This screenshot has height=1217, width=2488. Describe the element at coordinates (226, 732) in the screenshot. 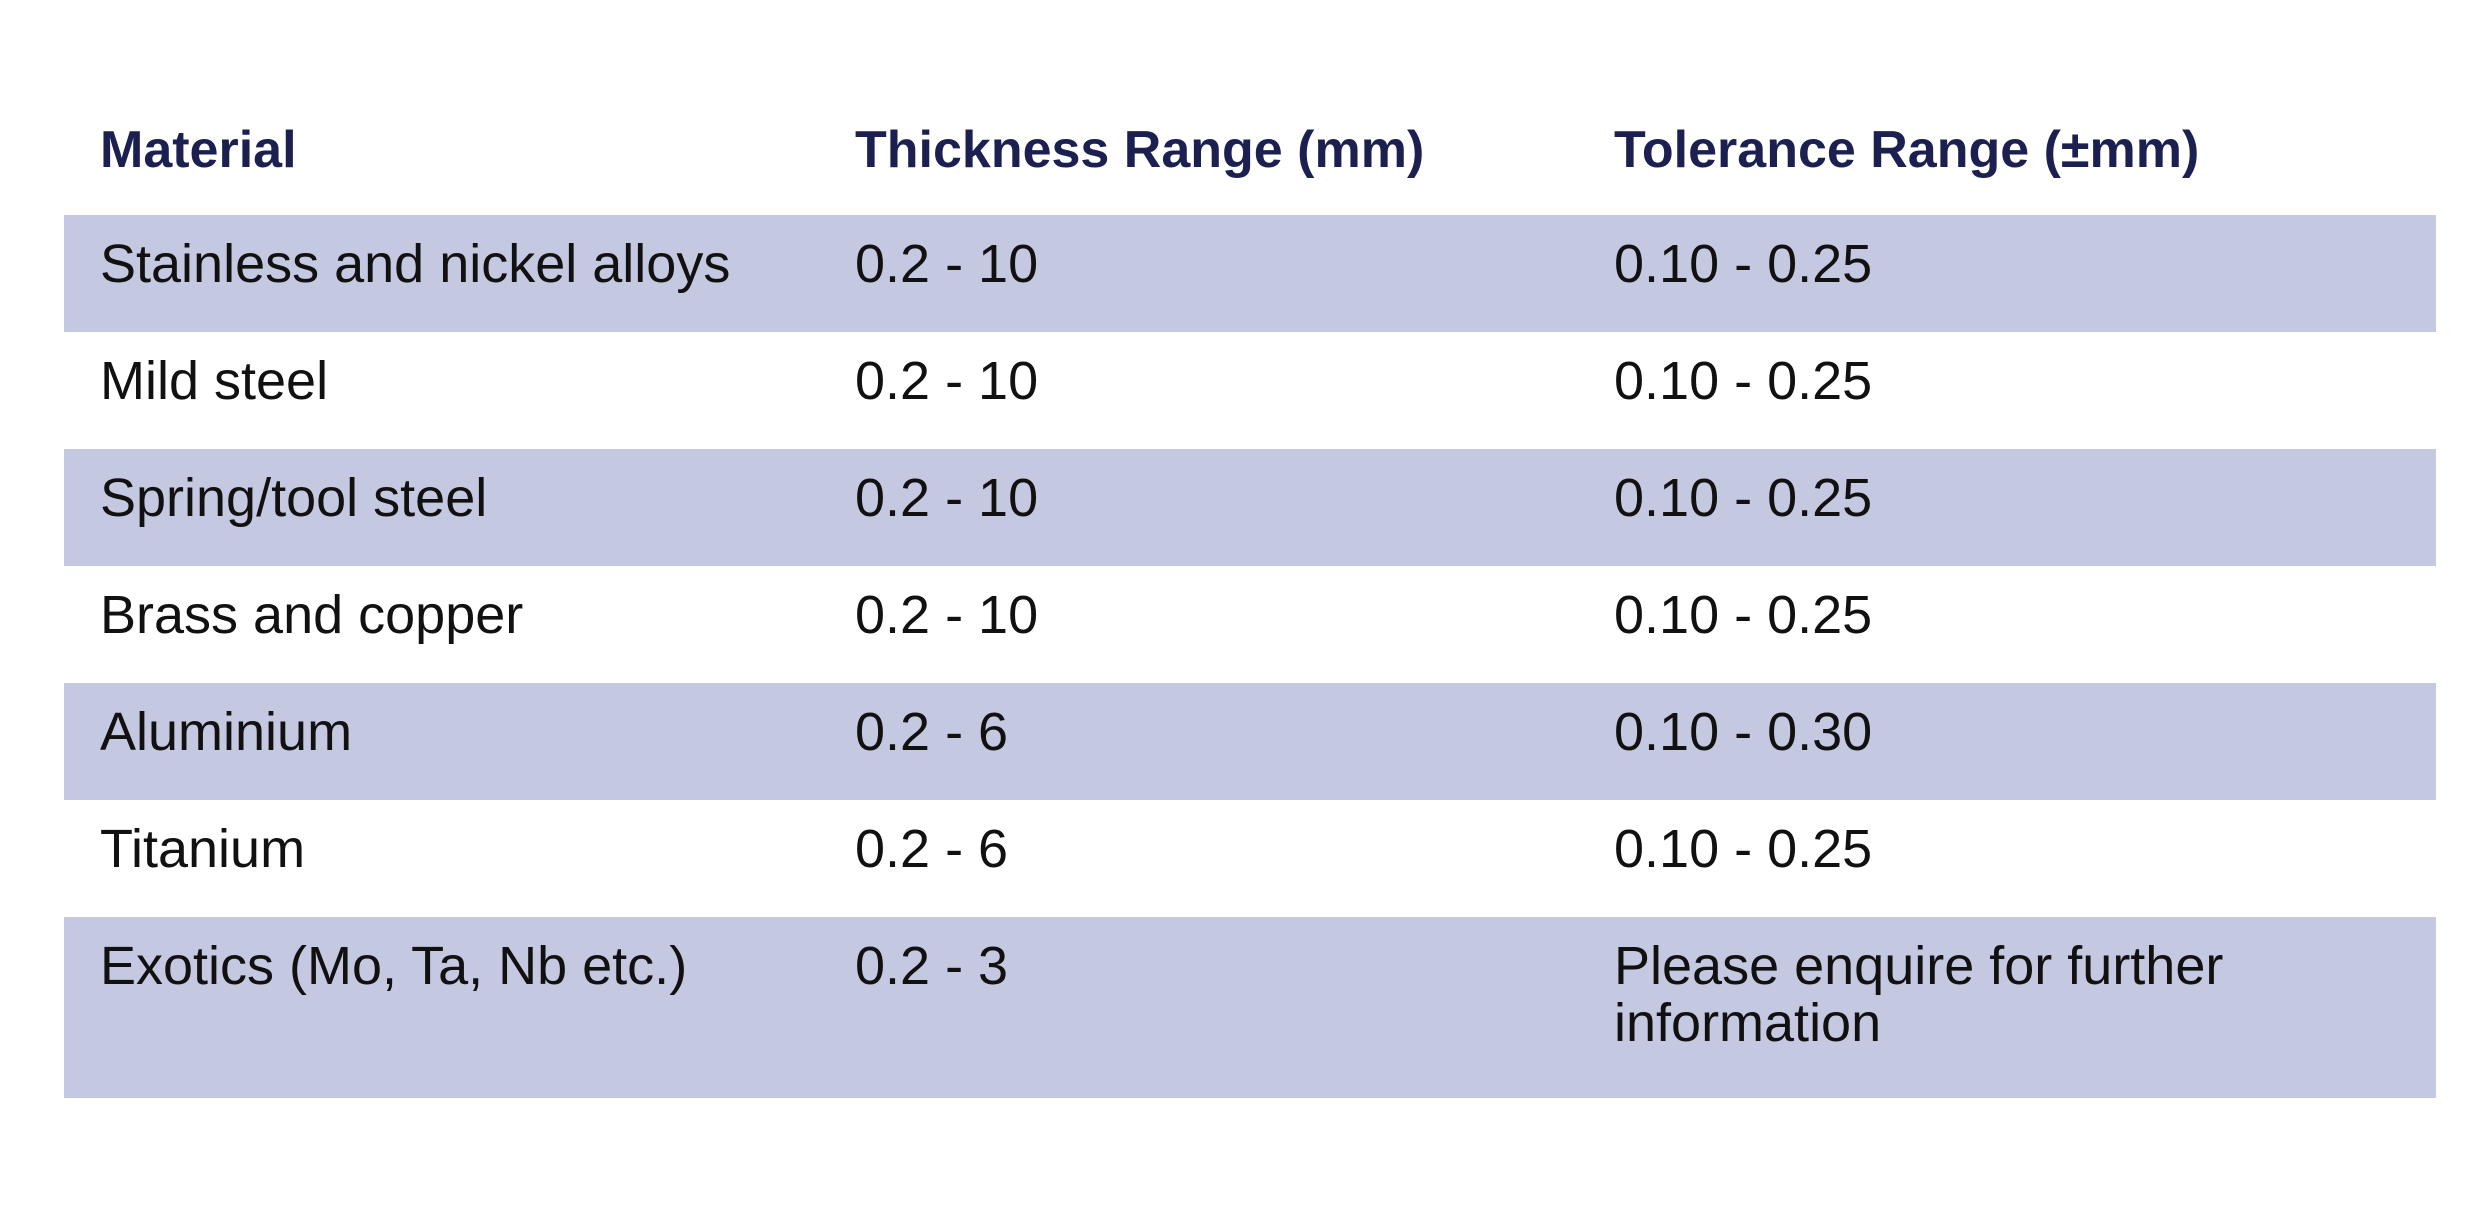

I see `material-cell: Aluminium` at that location.